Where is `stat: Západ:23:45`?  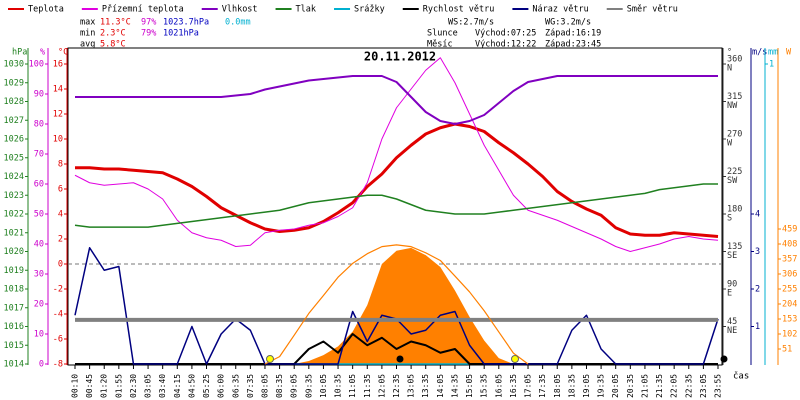
stat: Západ:23:45 is located at coordinates (573, 45).